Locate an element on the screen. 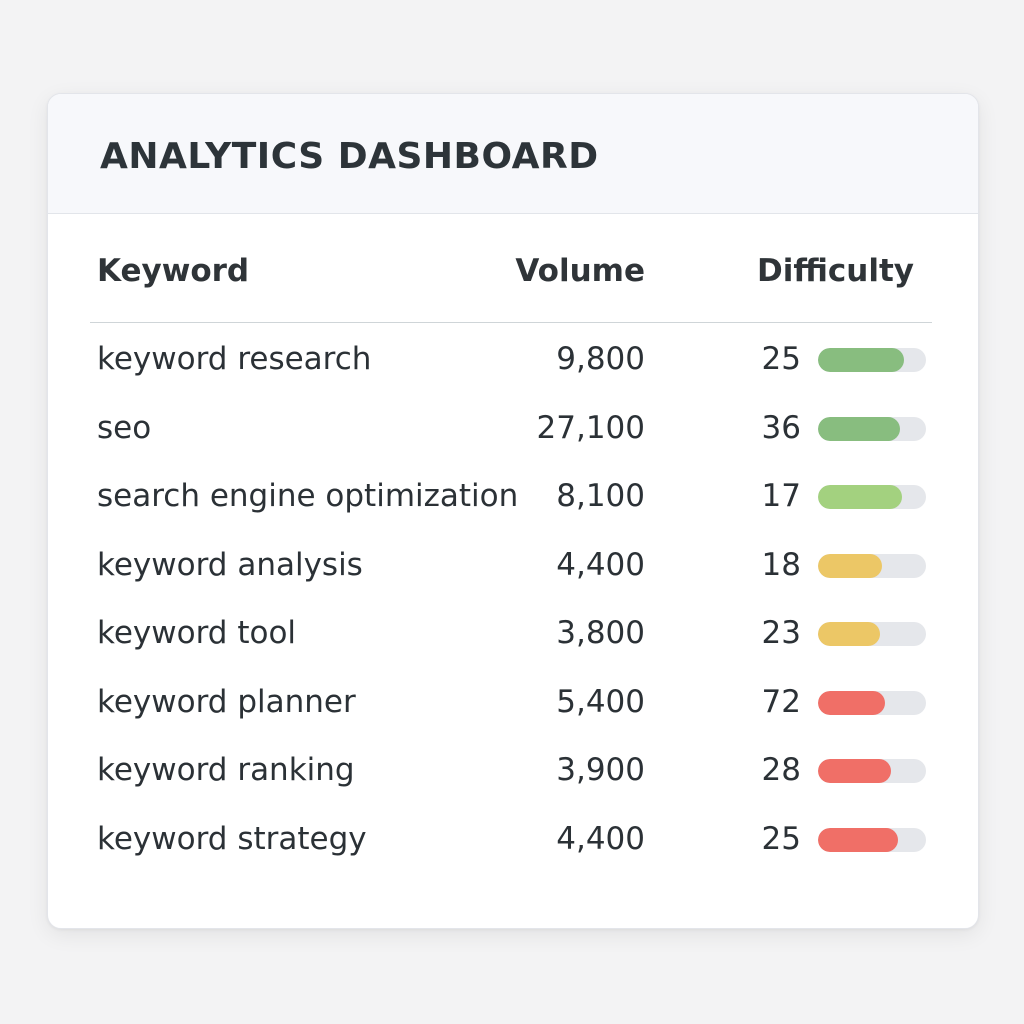  table-header: Keyword Volume Difficulty is located at coordinates (513, 269).